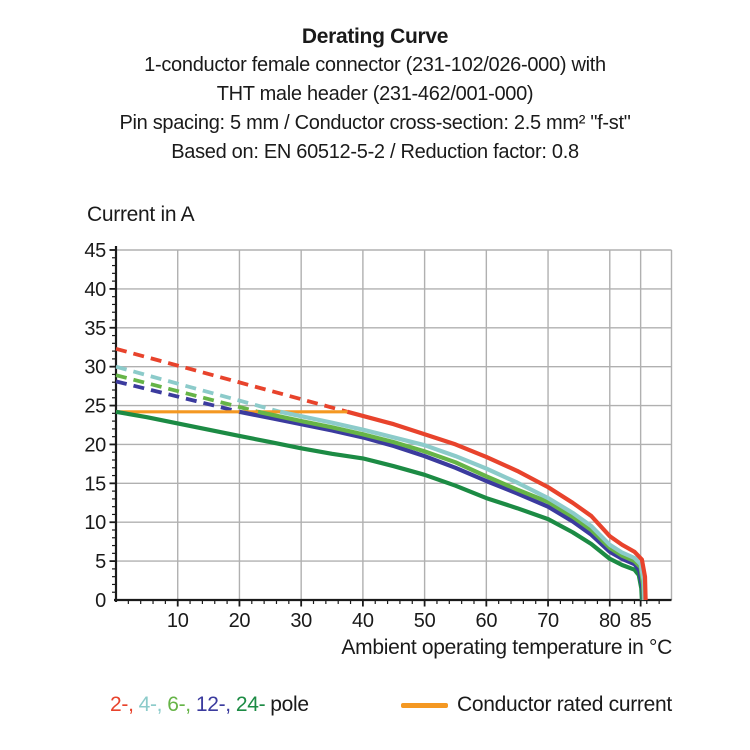 Image resolution: width=750 pixels, height=750 pixels. Describe the element at coordinates (95, 368) in the screenshot. I see `y-tick-label: 30` at that location.